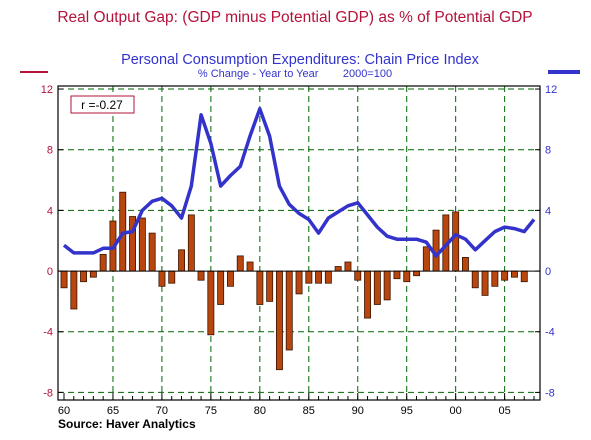 This screenshot has width=591, height=440. Describe the element at coordinates (48, 333) in the screenshot. I see `left-axis-tick-label: -4` at that location.